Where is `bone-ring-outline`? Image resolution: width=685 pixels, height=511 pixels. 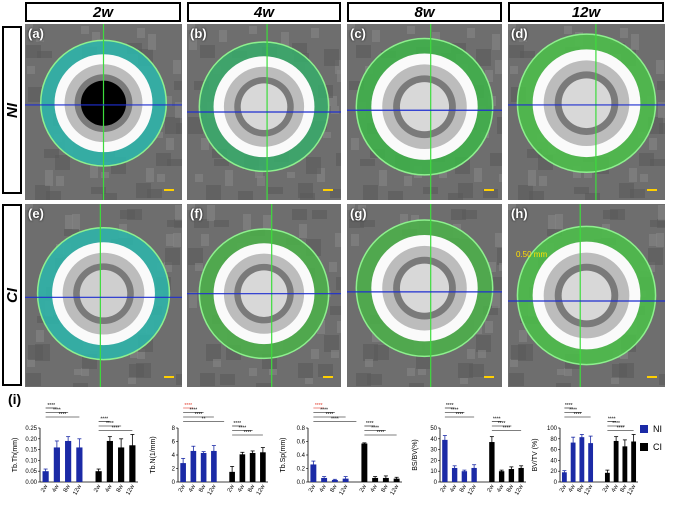
bone-ring-outline is located at coordinates (586, 103).